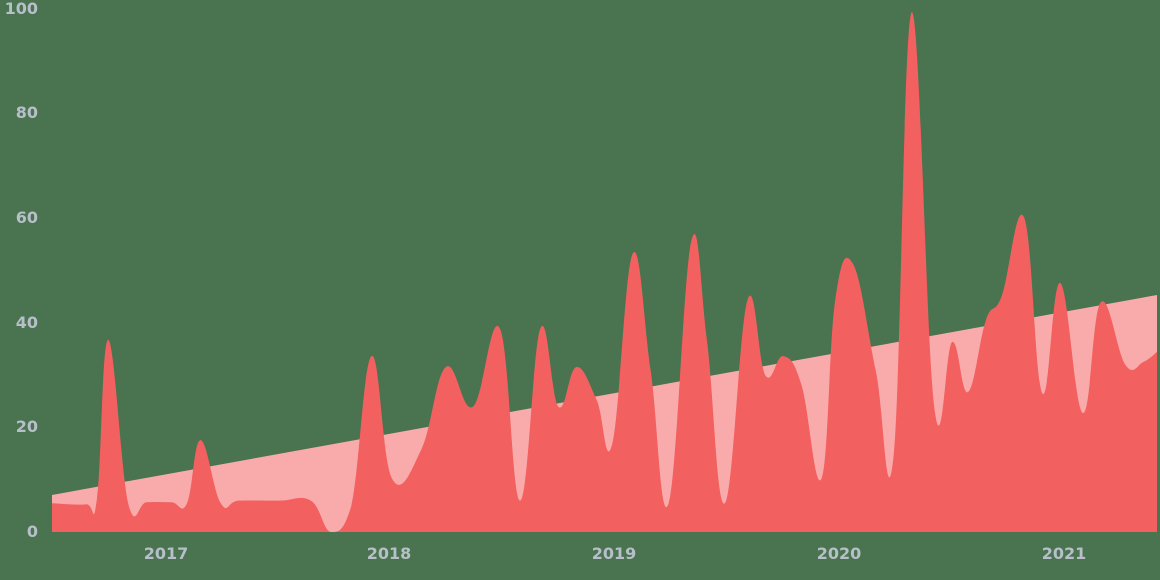 This screenshot has width=1160, height=580. I want to click on x-tick-2018: 2018, so click(389, 553).